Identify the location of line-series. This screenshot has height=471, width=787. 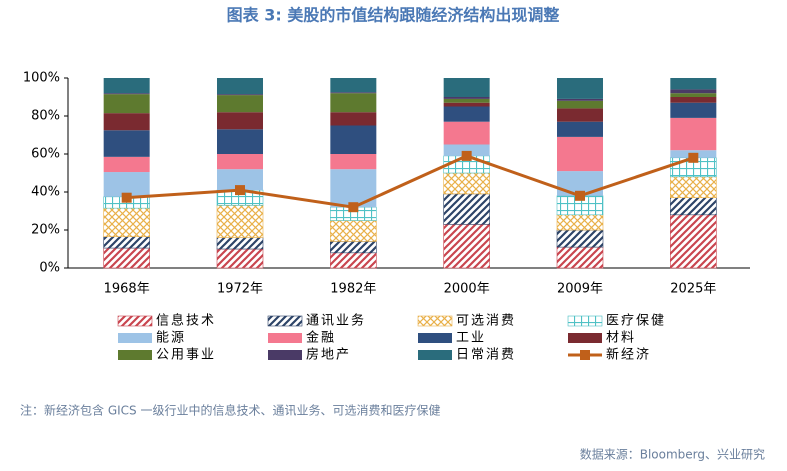
(410, 181).